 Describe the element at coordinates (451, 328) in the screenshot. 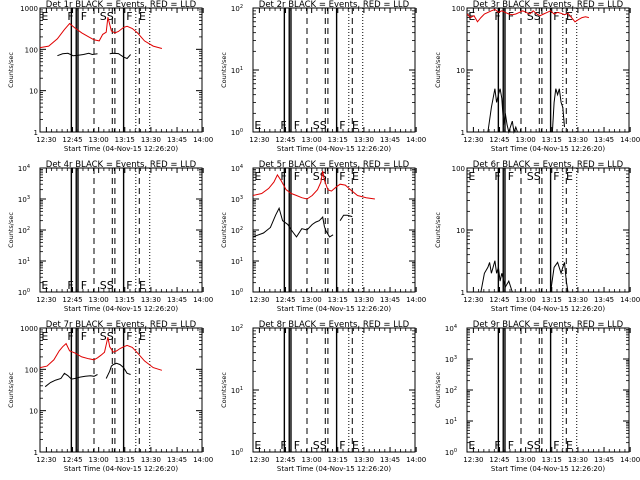

I see `y-tick-label: 10⁴` at that location.